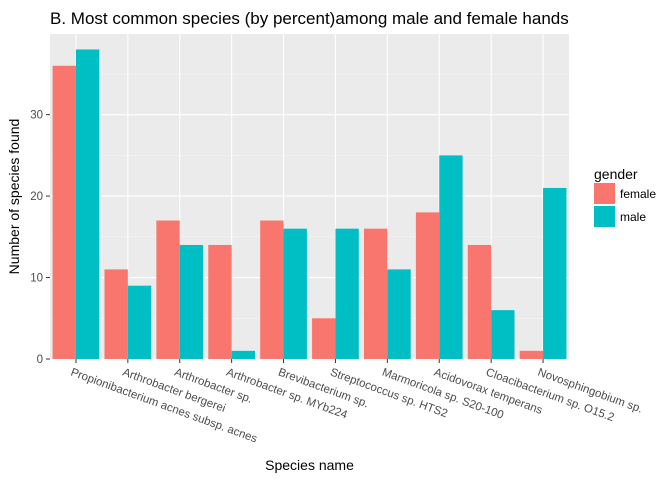 The image size is (672, 480). What do you see at coordinates (604, 216) in the screenshot?
I see `legend-key-male` at bounding box center [604, 216].